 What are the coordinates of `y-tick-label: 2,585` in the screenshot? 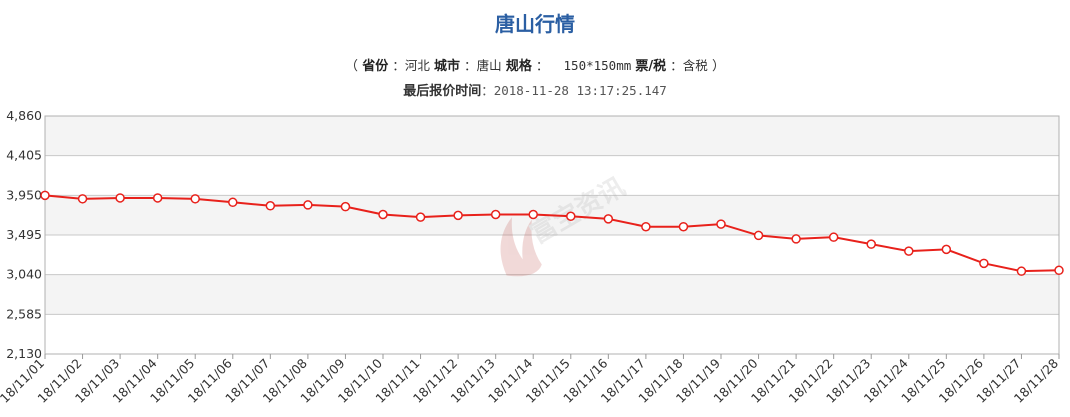 It's located at (24, 313).